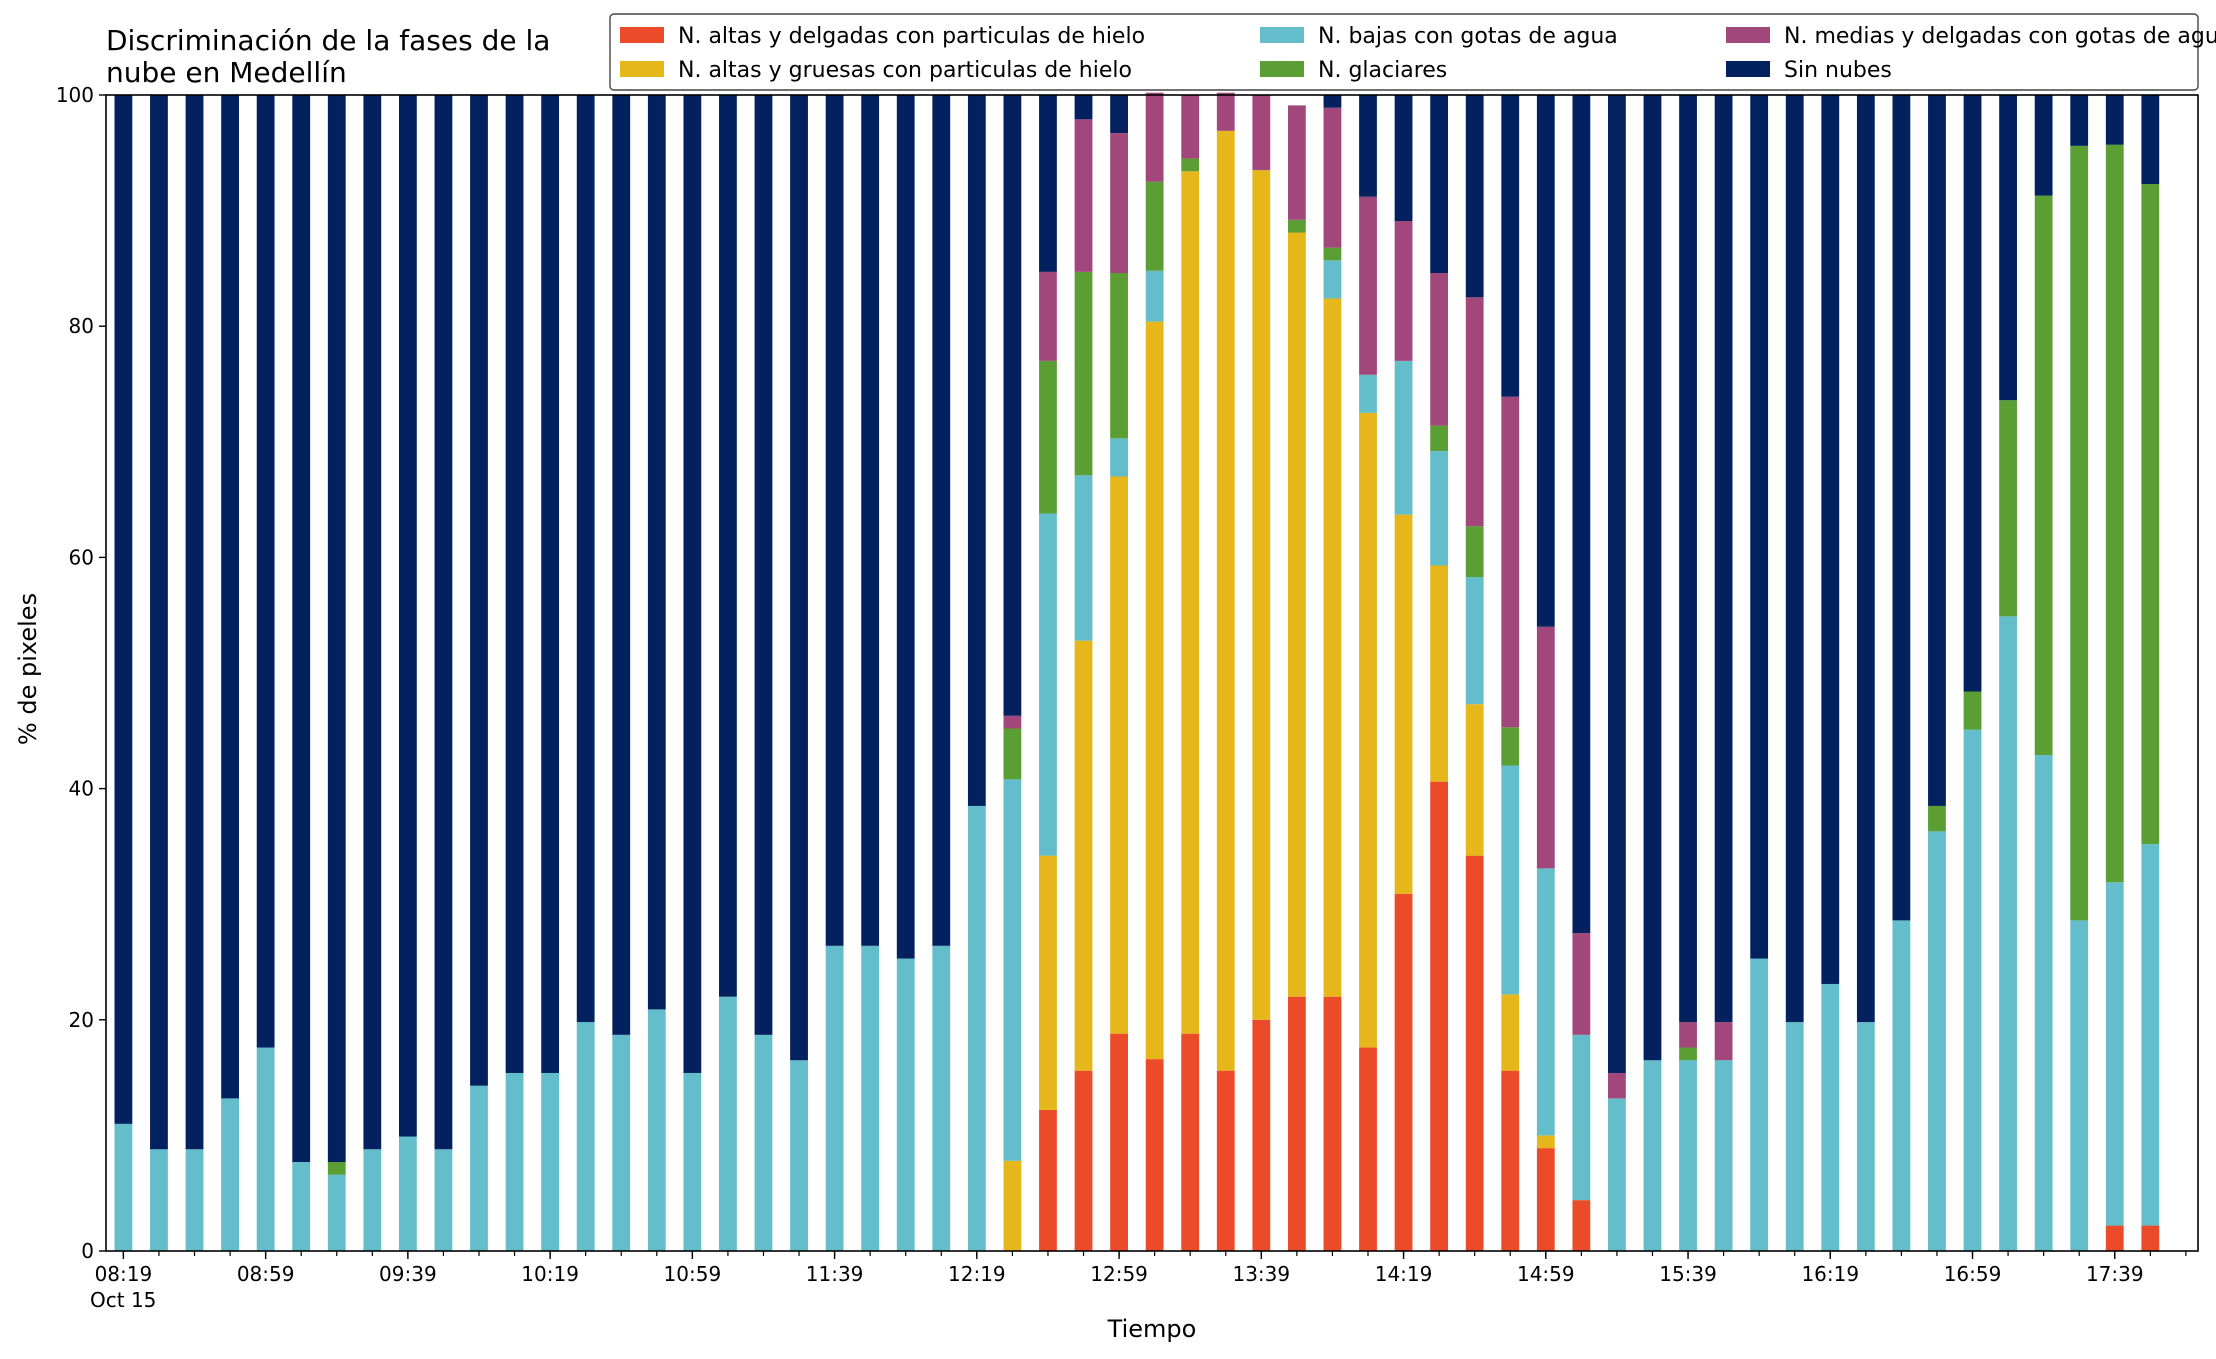 The image size is (2216, 1359). I want to click on y-tick-label-5: 100, so click(75, 95).